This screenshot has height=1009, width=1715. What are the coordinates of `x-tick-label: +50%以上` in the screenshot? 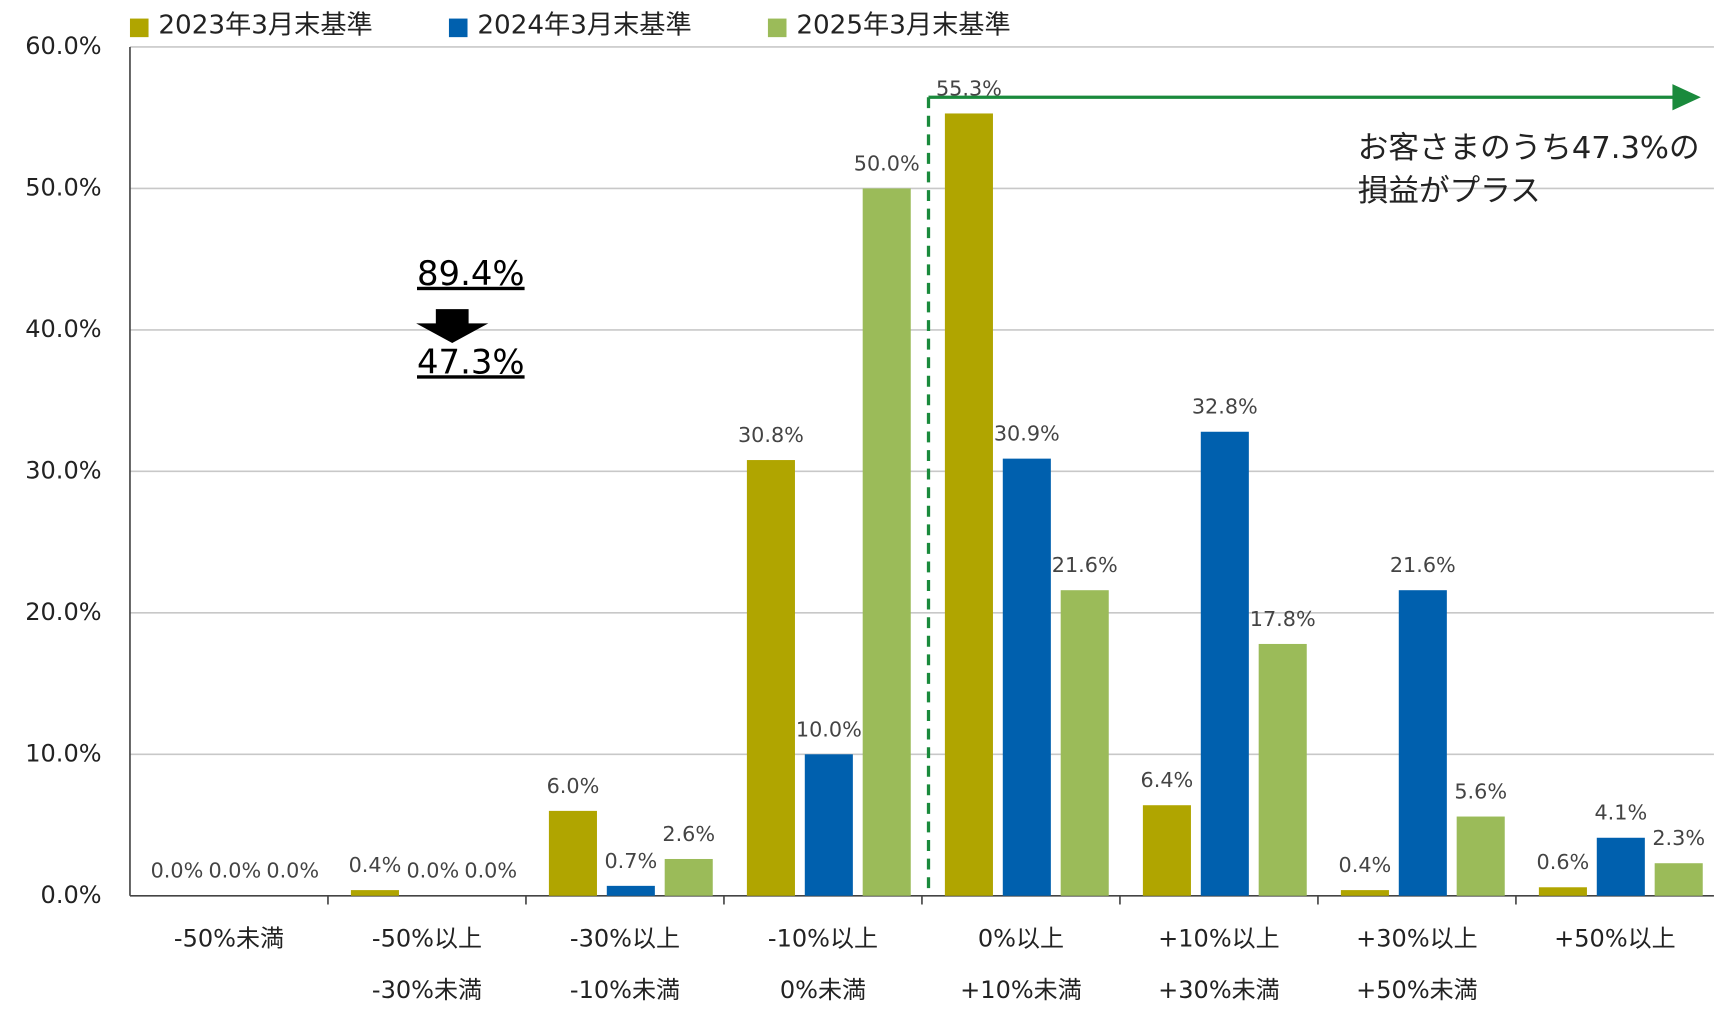 It's located at (1615, 938).